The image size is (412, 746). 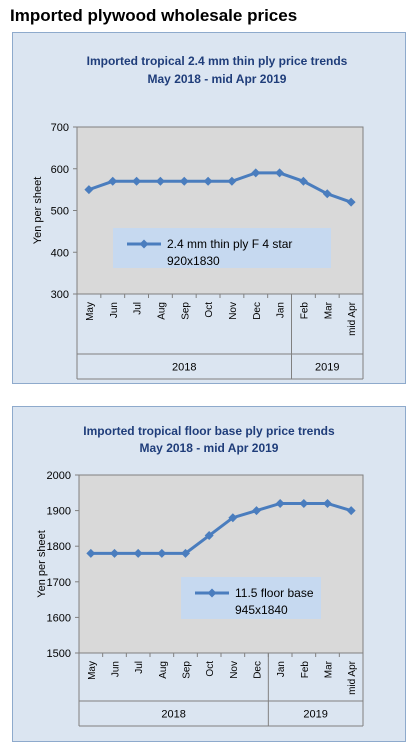 I want to click on y-tick-label: 1500, so click(x=59, y=654).